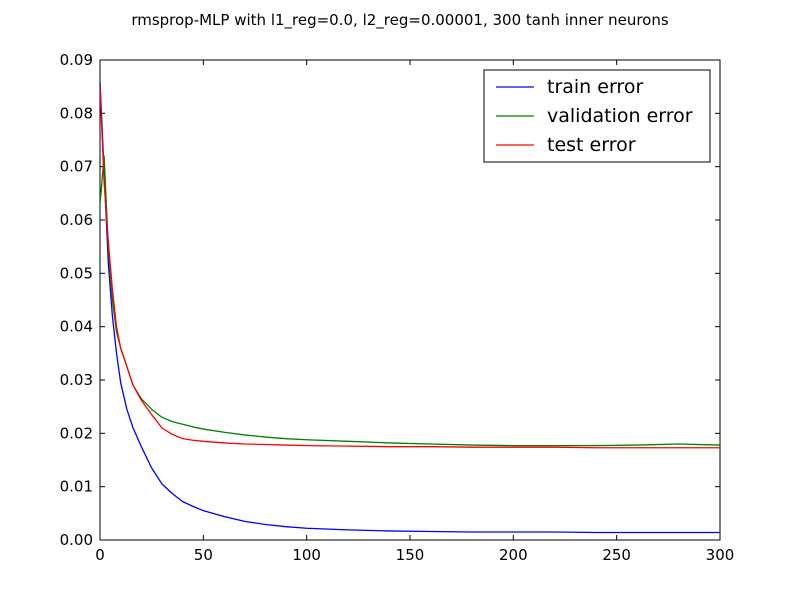  Describe the element at coordinates (203, 555) in the screenshot. I see `x-tick-label: 50` at that location.